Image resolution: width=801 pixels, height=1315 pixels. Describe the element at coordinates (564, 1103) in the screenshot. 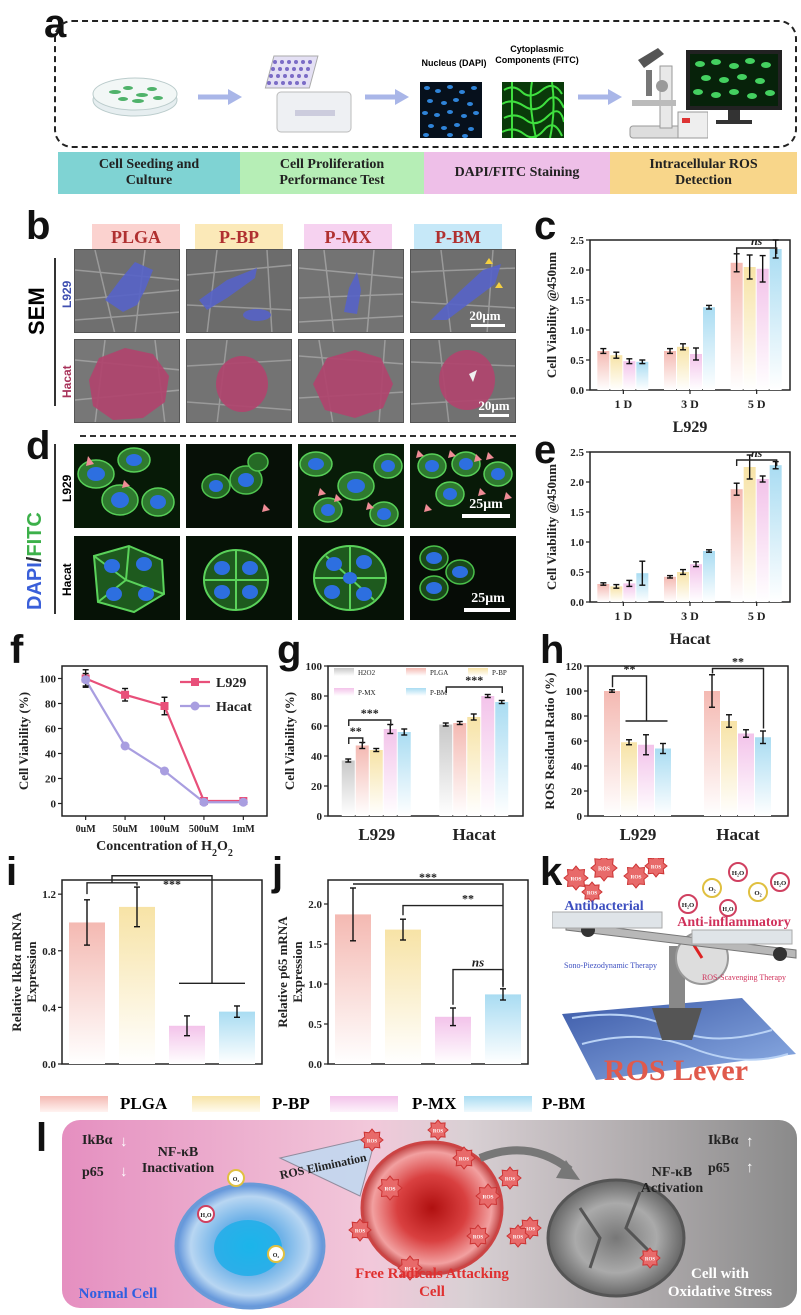

I see `legend-label-pbm: P-BM` at that location.